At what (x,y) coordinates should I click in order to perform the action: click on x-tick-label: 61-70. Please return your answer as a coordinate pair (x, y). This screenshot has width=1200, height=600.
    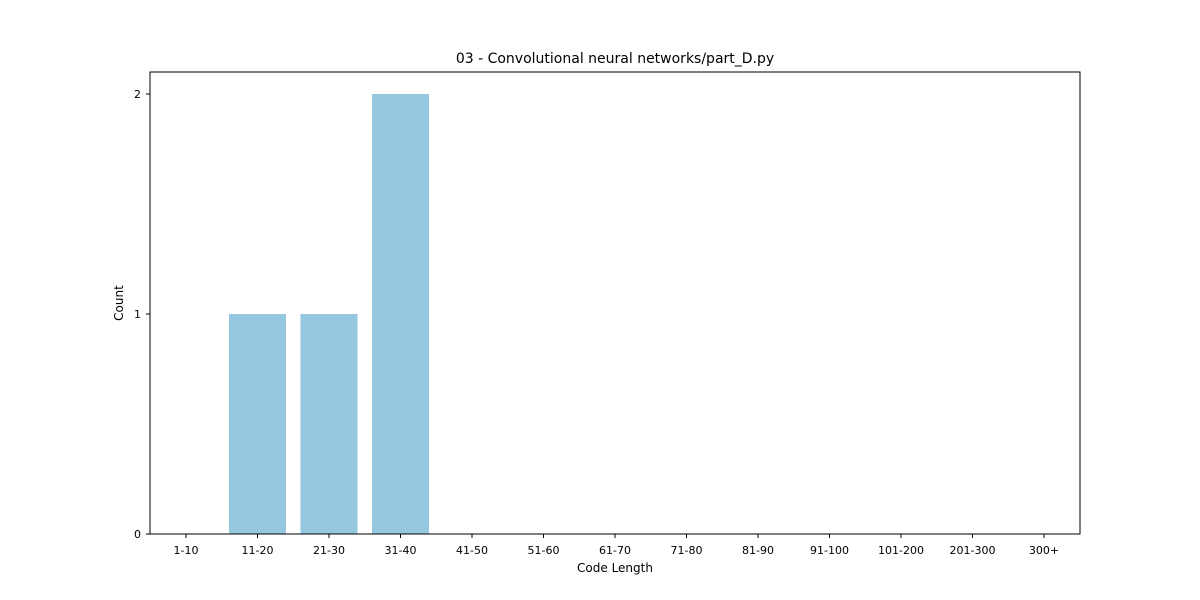
    Looking at the image, I should click on (615, 550).